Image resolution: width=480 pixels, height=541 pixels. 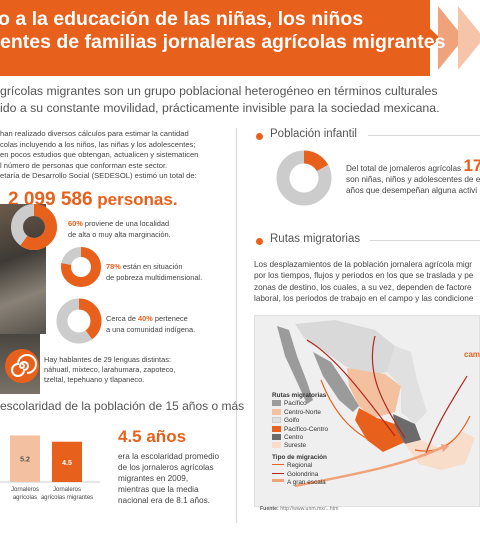 What do you see at coordinates (376, 404) in the screenshot?
I see `mexico-map` at bounding box center [376, 404].